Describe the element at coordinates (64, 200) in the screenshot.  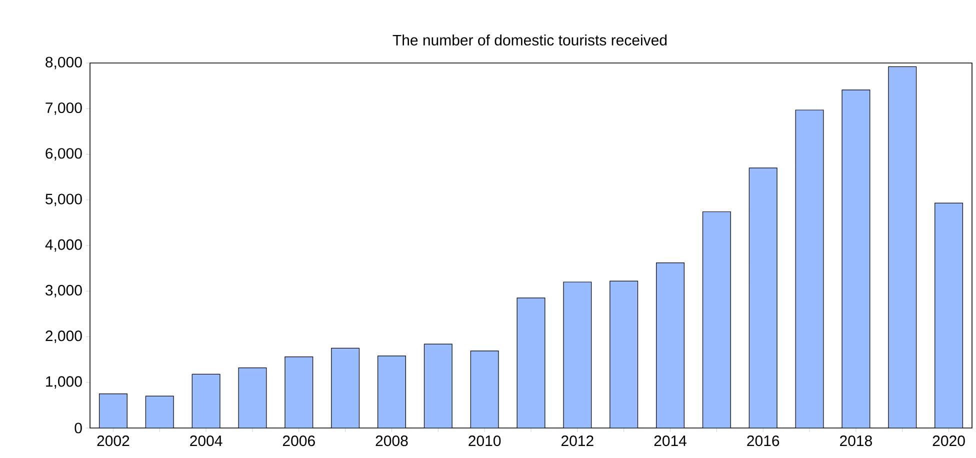
I see `y-tick-label: 5,000` at that location.